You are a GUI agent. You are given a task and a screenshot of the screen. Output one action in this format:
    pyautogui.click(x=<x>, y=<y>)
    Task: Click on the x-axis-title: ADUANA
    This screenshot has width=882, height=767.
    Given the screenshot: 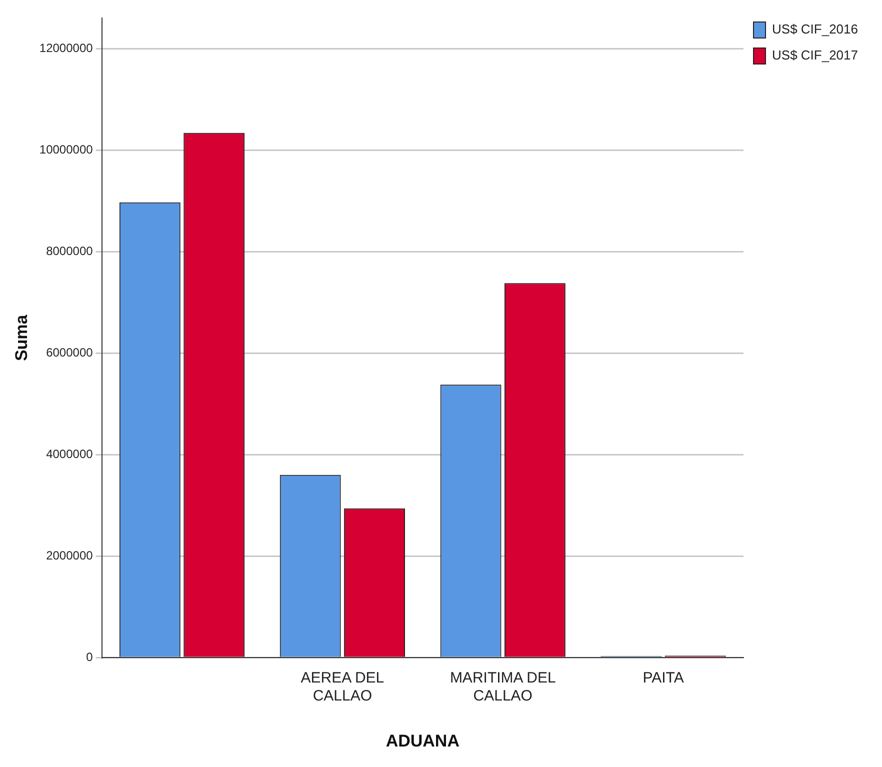 What is the action you would take?
    pyautogui.click(x=423, y=740)
    